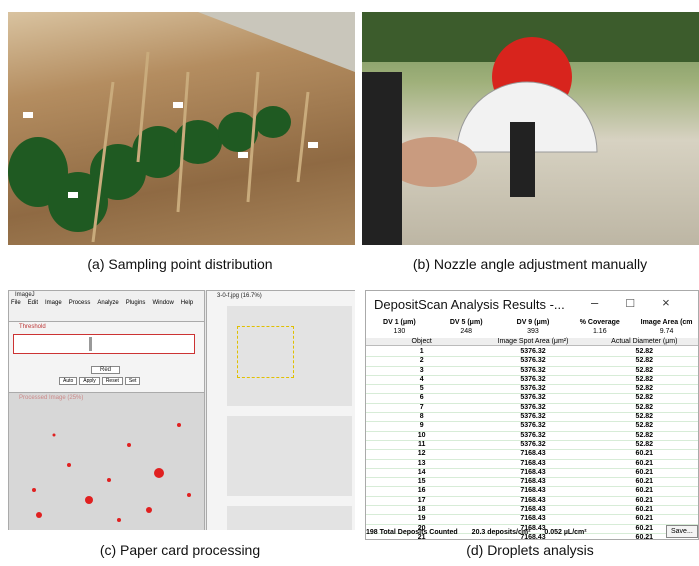 The height and width of the screenshot is (566, 699). I want to click on caption: (b) Nozzle angle adjustment manually, so click(530, 264).